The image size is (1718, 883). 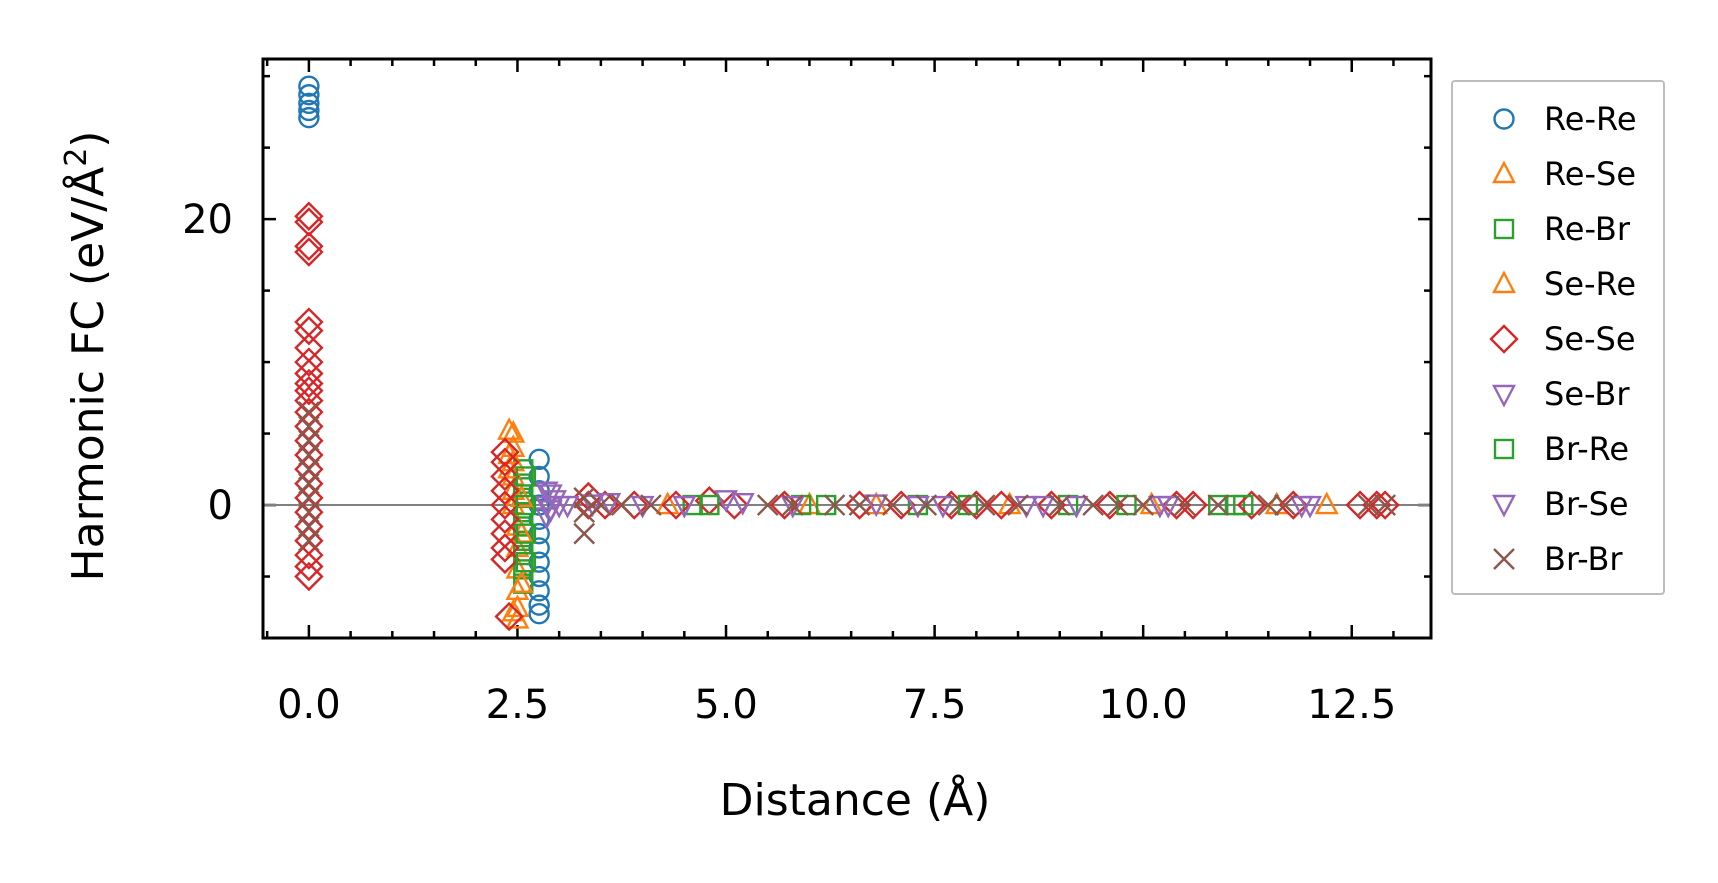 I want to click on legend-marker-se-re, so click(x=1504, y=282).